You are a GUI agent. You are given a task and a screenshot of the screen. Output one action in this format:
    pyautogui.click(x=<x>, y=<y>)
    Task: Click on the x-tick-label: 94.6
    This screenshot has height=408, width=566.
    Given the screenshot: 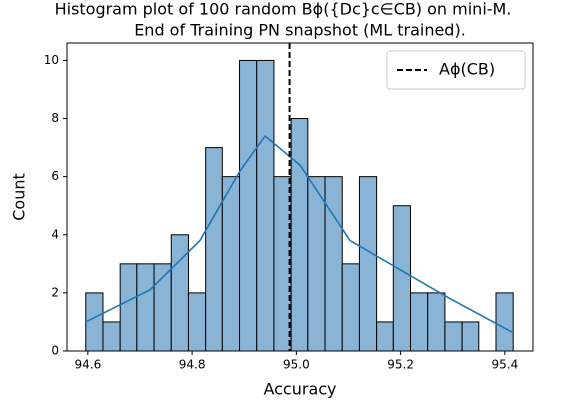 What is the action you would take?
    pyautogui.click(x=87, y=365)
    